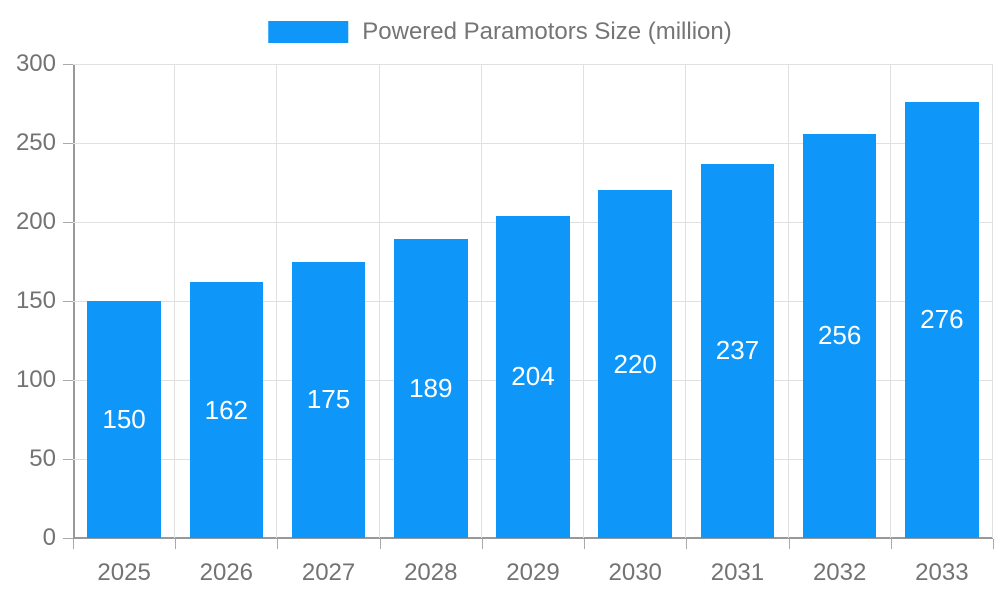 Image resolution: width=1000 pixels, height=600 pixels. What do you see at coordinates (35, 221) in the screenshot?
I see `y-axis-tick-label: 200` at bounding box center [35, 221].